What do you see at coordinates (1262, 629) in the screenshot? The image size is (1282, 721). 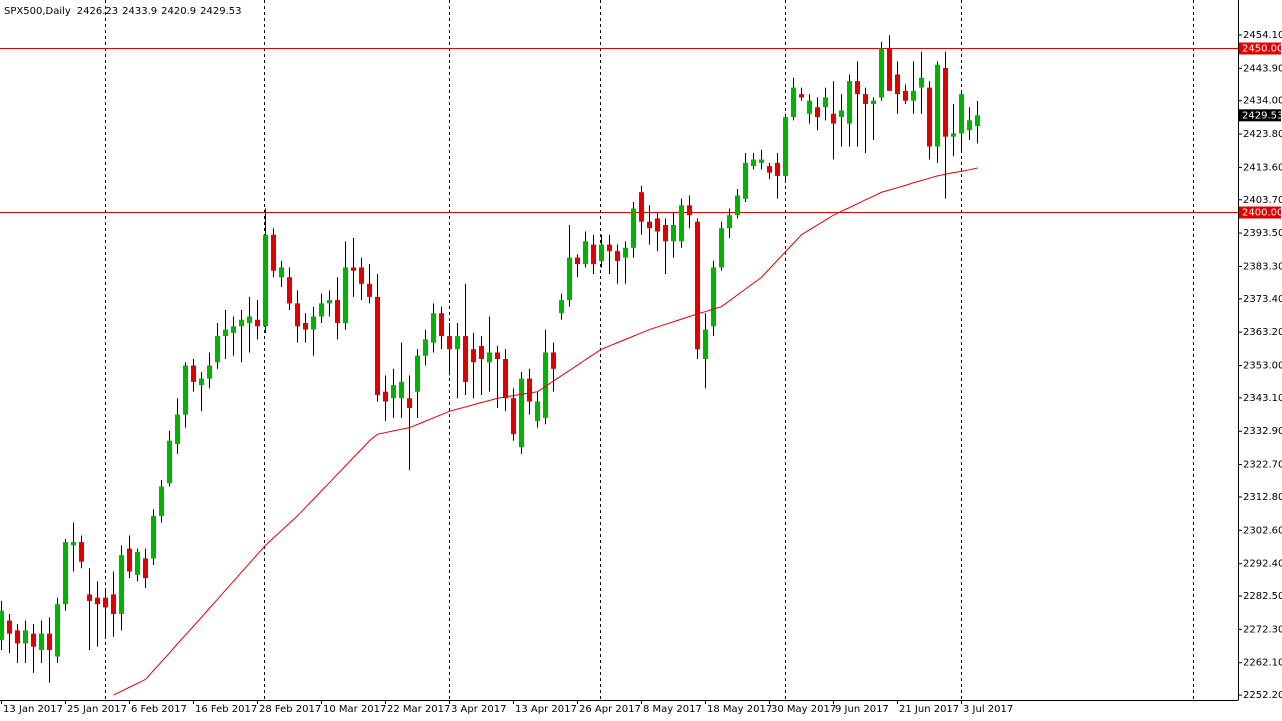 I see `y-tick-label: 2272.30` at bounding box center [1262, 629].